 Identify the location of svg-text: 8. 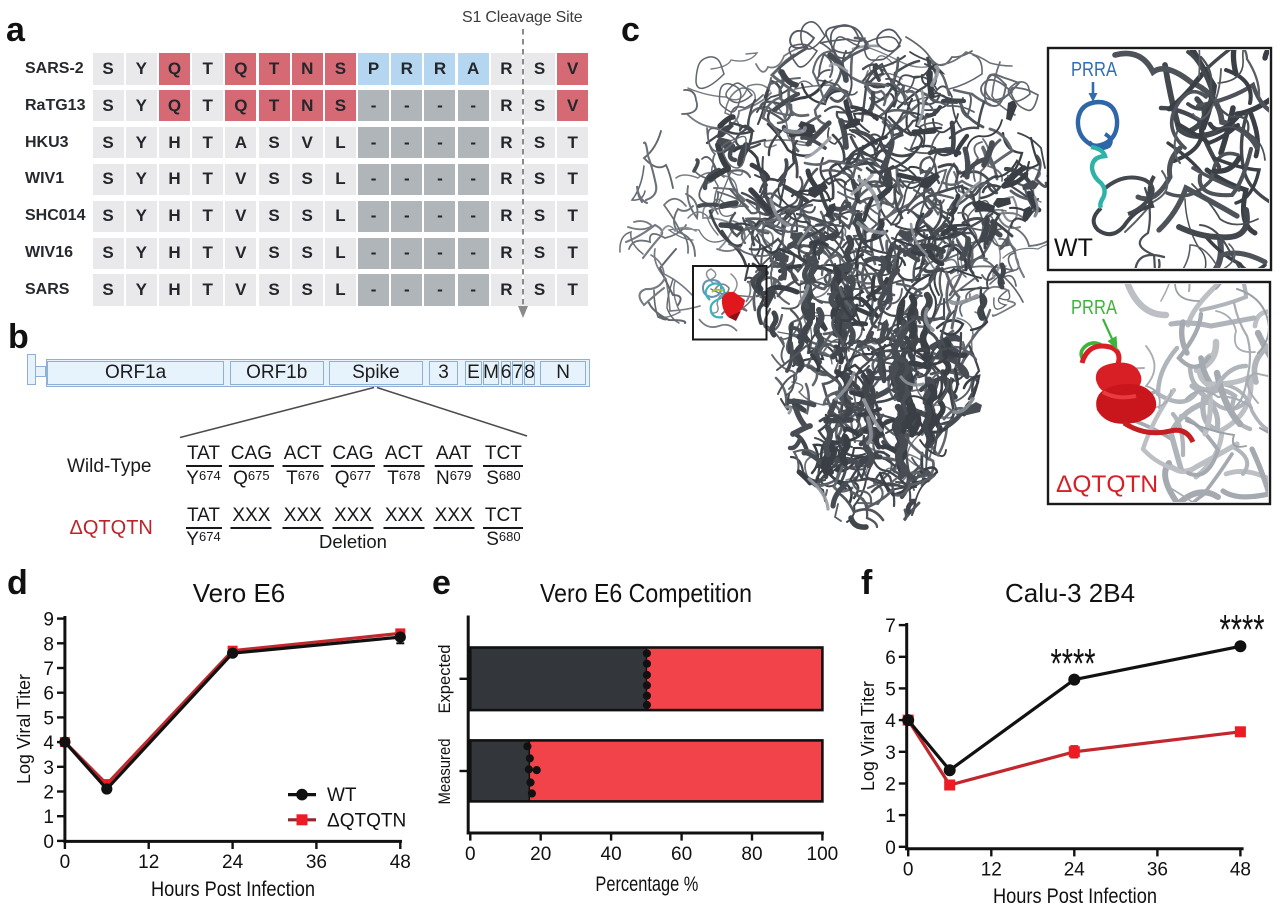
(48, 644).